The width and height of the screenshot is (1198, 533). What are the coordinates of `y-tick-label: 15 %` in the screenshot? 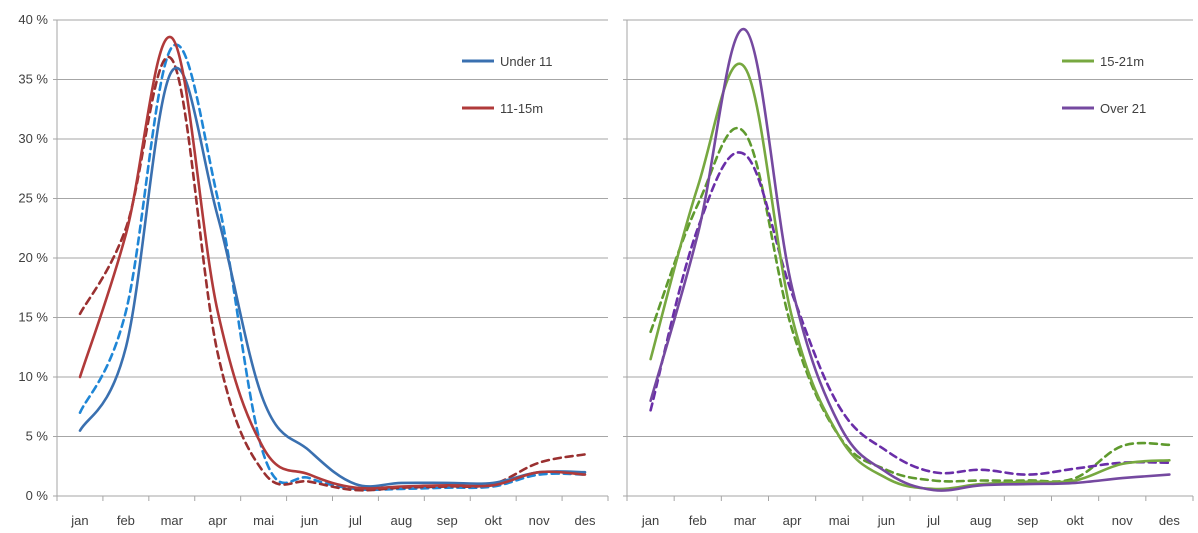 It's located at (33, 317).